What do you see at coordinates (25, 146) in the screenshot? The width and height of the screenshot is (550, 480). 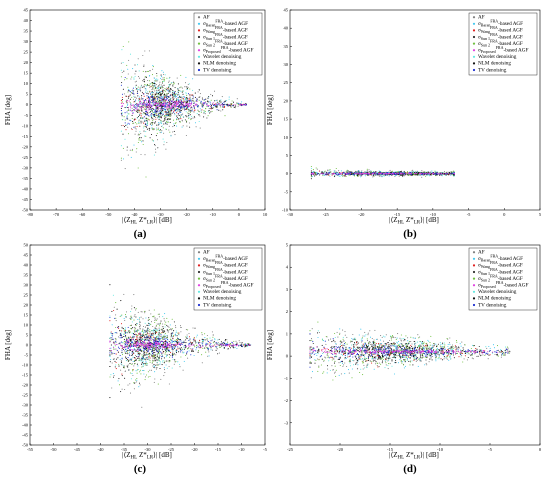 I see `y-tick-label: -20` at bounding box center [25, 146].